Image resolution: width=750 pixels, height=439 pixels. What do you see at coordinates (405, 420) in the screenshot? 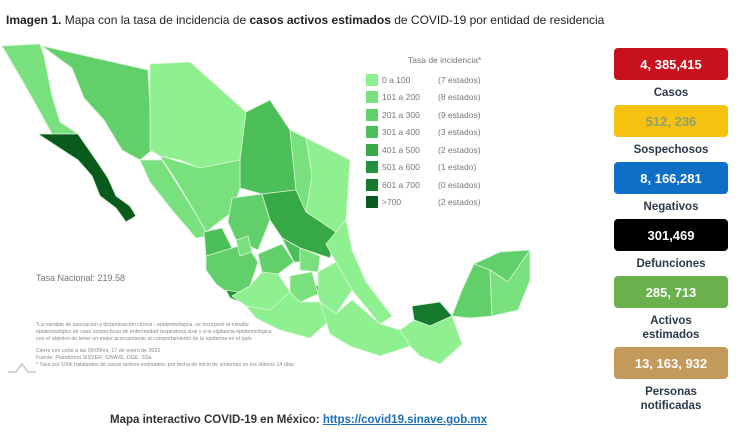
I see `sinave-link: https://covid19.sinave.gob.mx` at bounding box center [405, 420].